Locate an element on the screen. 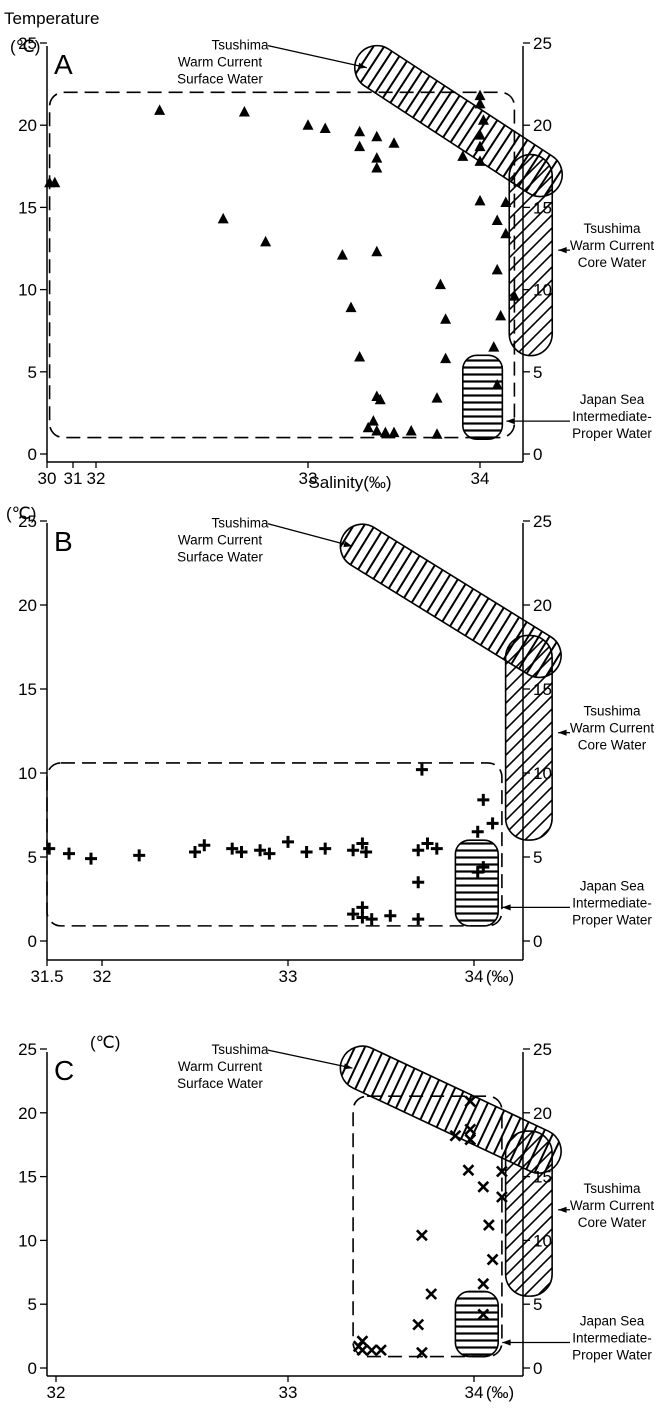  x-tick-label: 34 is located at coordinates (474, 976).